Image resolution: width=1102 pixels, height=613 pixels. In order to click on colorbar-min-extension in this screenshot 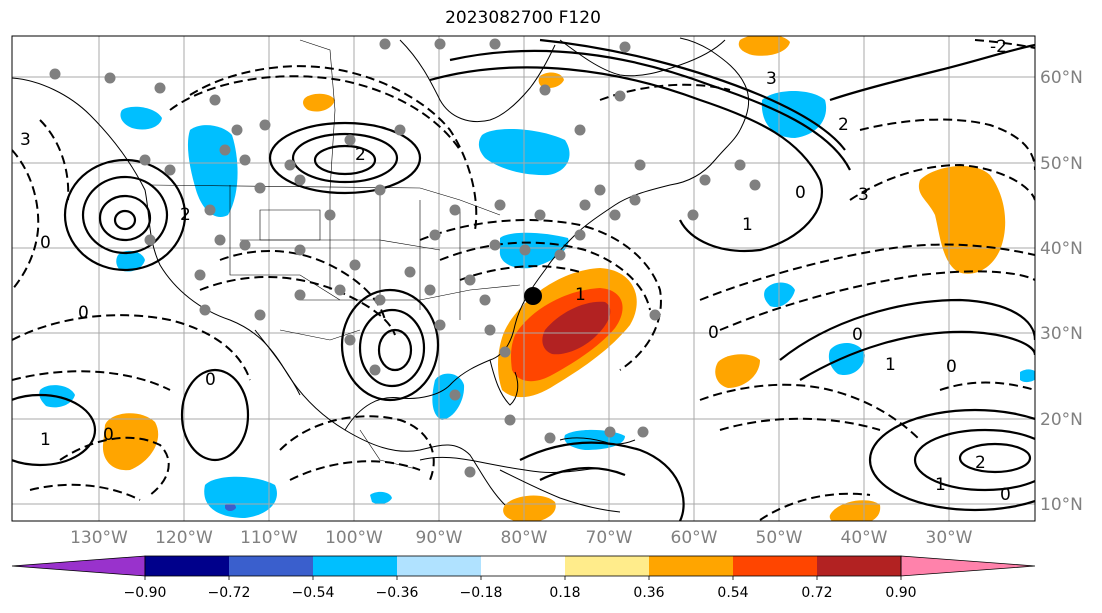, I will do `click(78, 566)`.